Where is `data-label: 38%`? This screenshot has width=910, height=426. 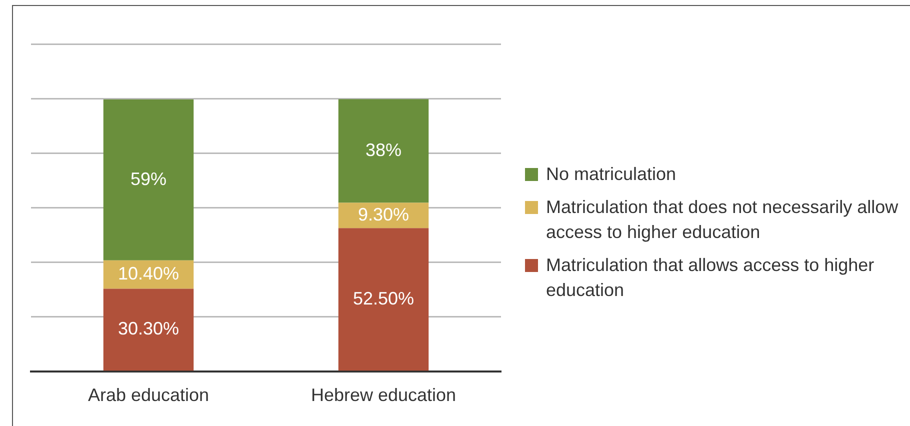 data-label: 38% is located at coordinates (383, 150).